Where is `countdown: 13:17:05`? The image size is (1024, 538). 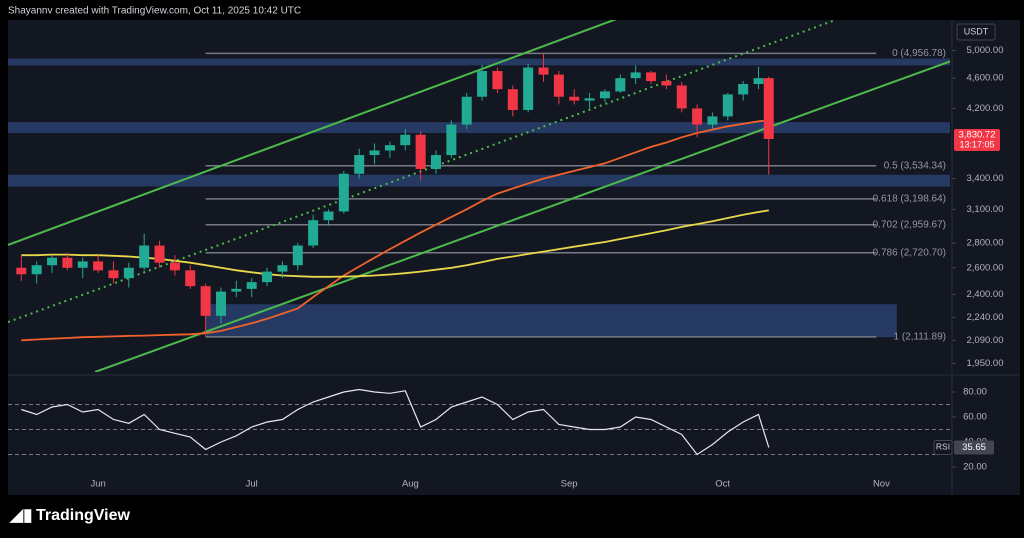
countdown: 13:17:05 is located at coordinates (976, 144).